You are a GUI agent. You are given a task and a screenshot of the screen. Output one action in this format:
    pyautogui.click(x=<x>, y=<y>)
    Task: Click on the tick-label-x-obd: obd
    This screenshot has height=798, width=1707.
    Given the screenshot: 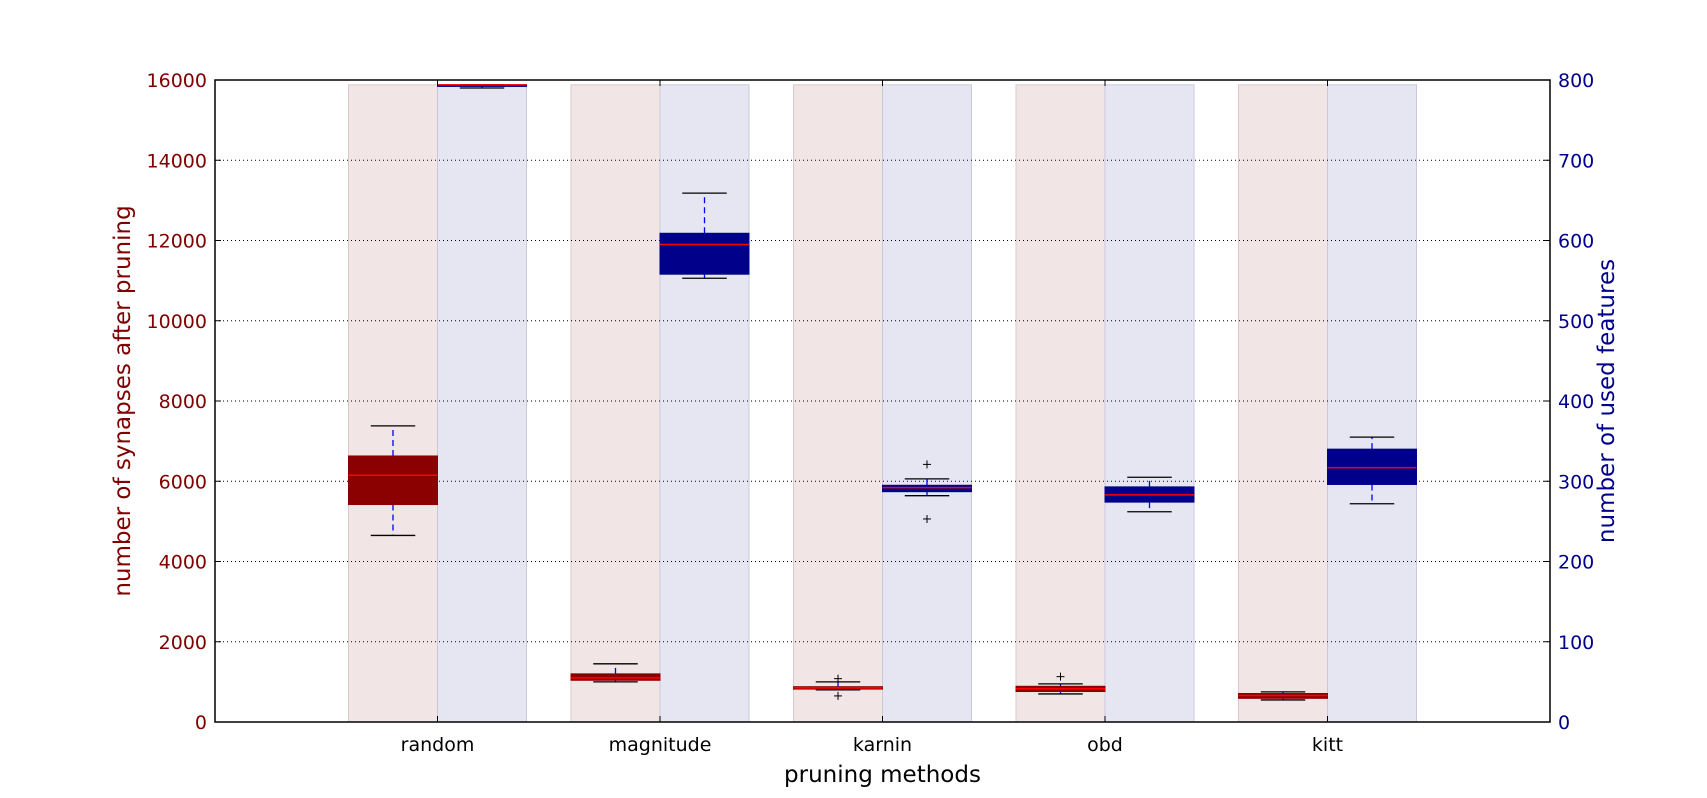 What is the action you would take?
    pyautogui.click(x=1105, y=745)
    